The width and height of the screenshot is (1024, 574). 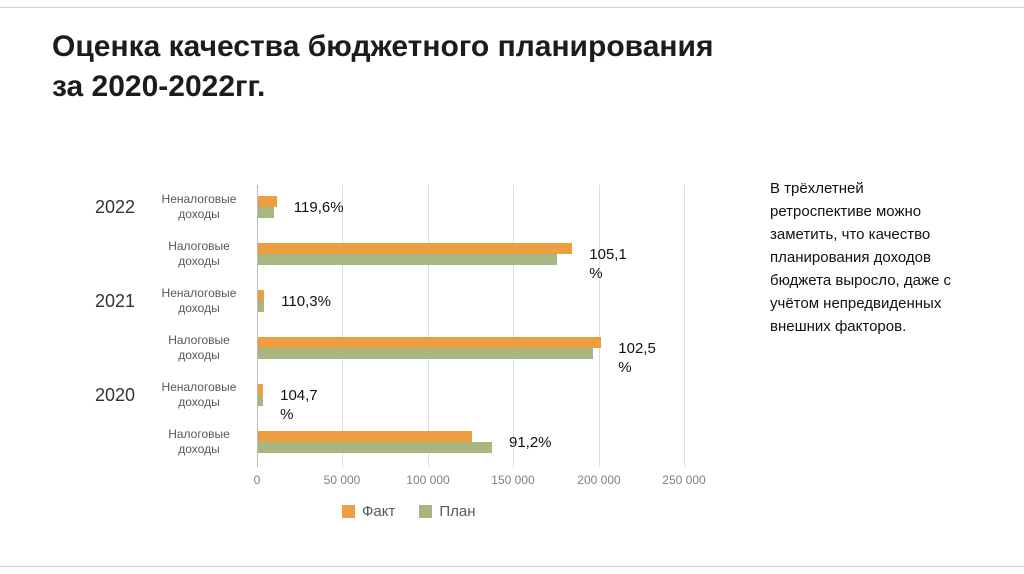 I want to click on x-tick-label: 200 000, so click(x=599, y=480).